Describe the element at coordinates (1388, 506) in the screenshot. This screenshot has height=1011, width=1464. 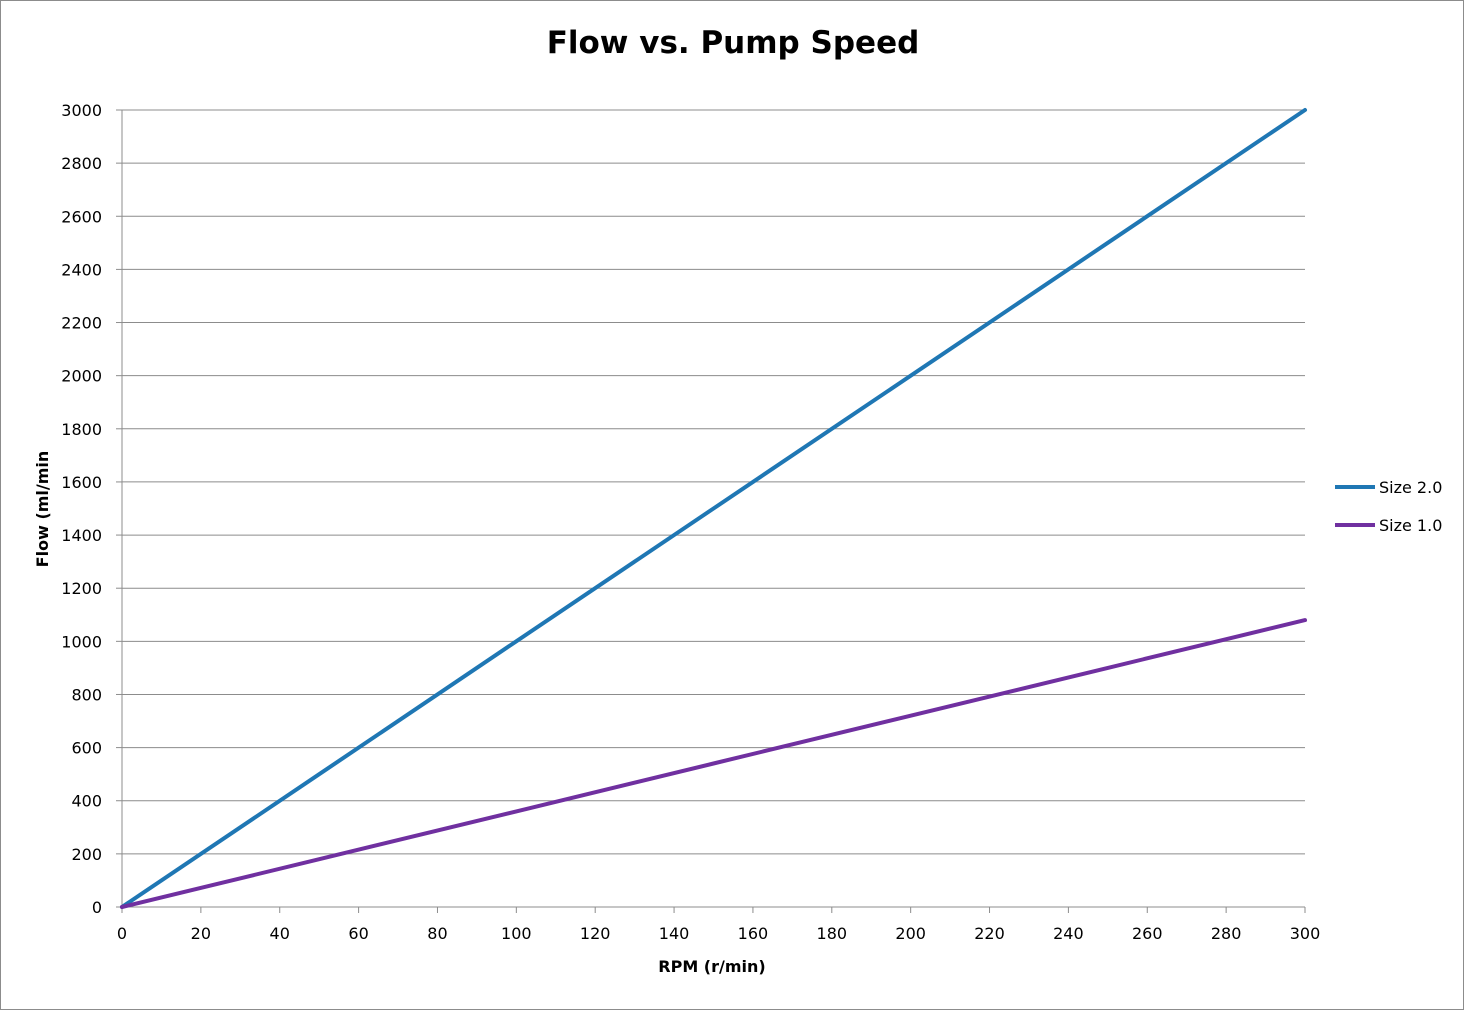
I see `legend: Size 2.0 Size 1.0` at that location.